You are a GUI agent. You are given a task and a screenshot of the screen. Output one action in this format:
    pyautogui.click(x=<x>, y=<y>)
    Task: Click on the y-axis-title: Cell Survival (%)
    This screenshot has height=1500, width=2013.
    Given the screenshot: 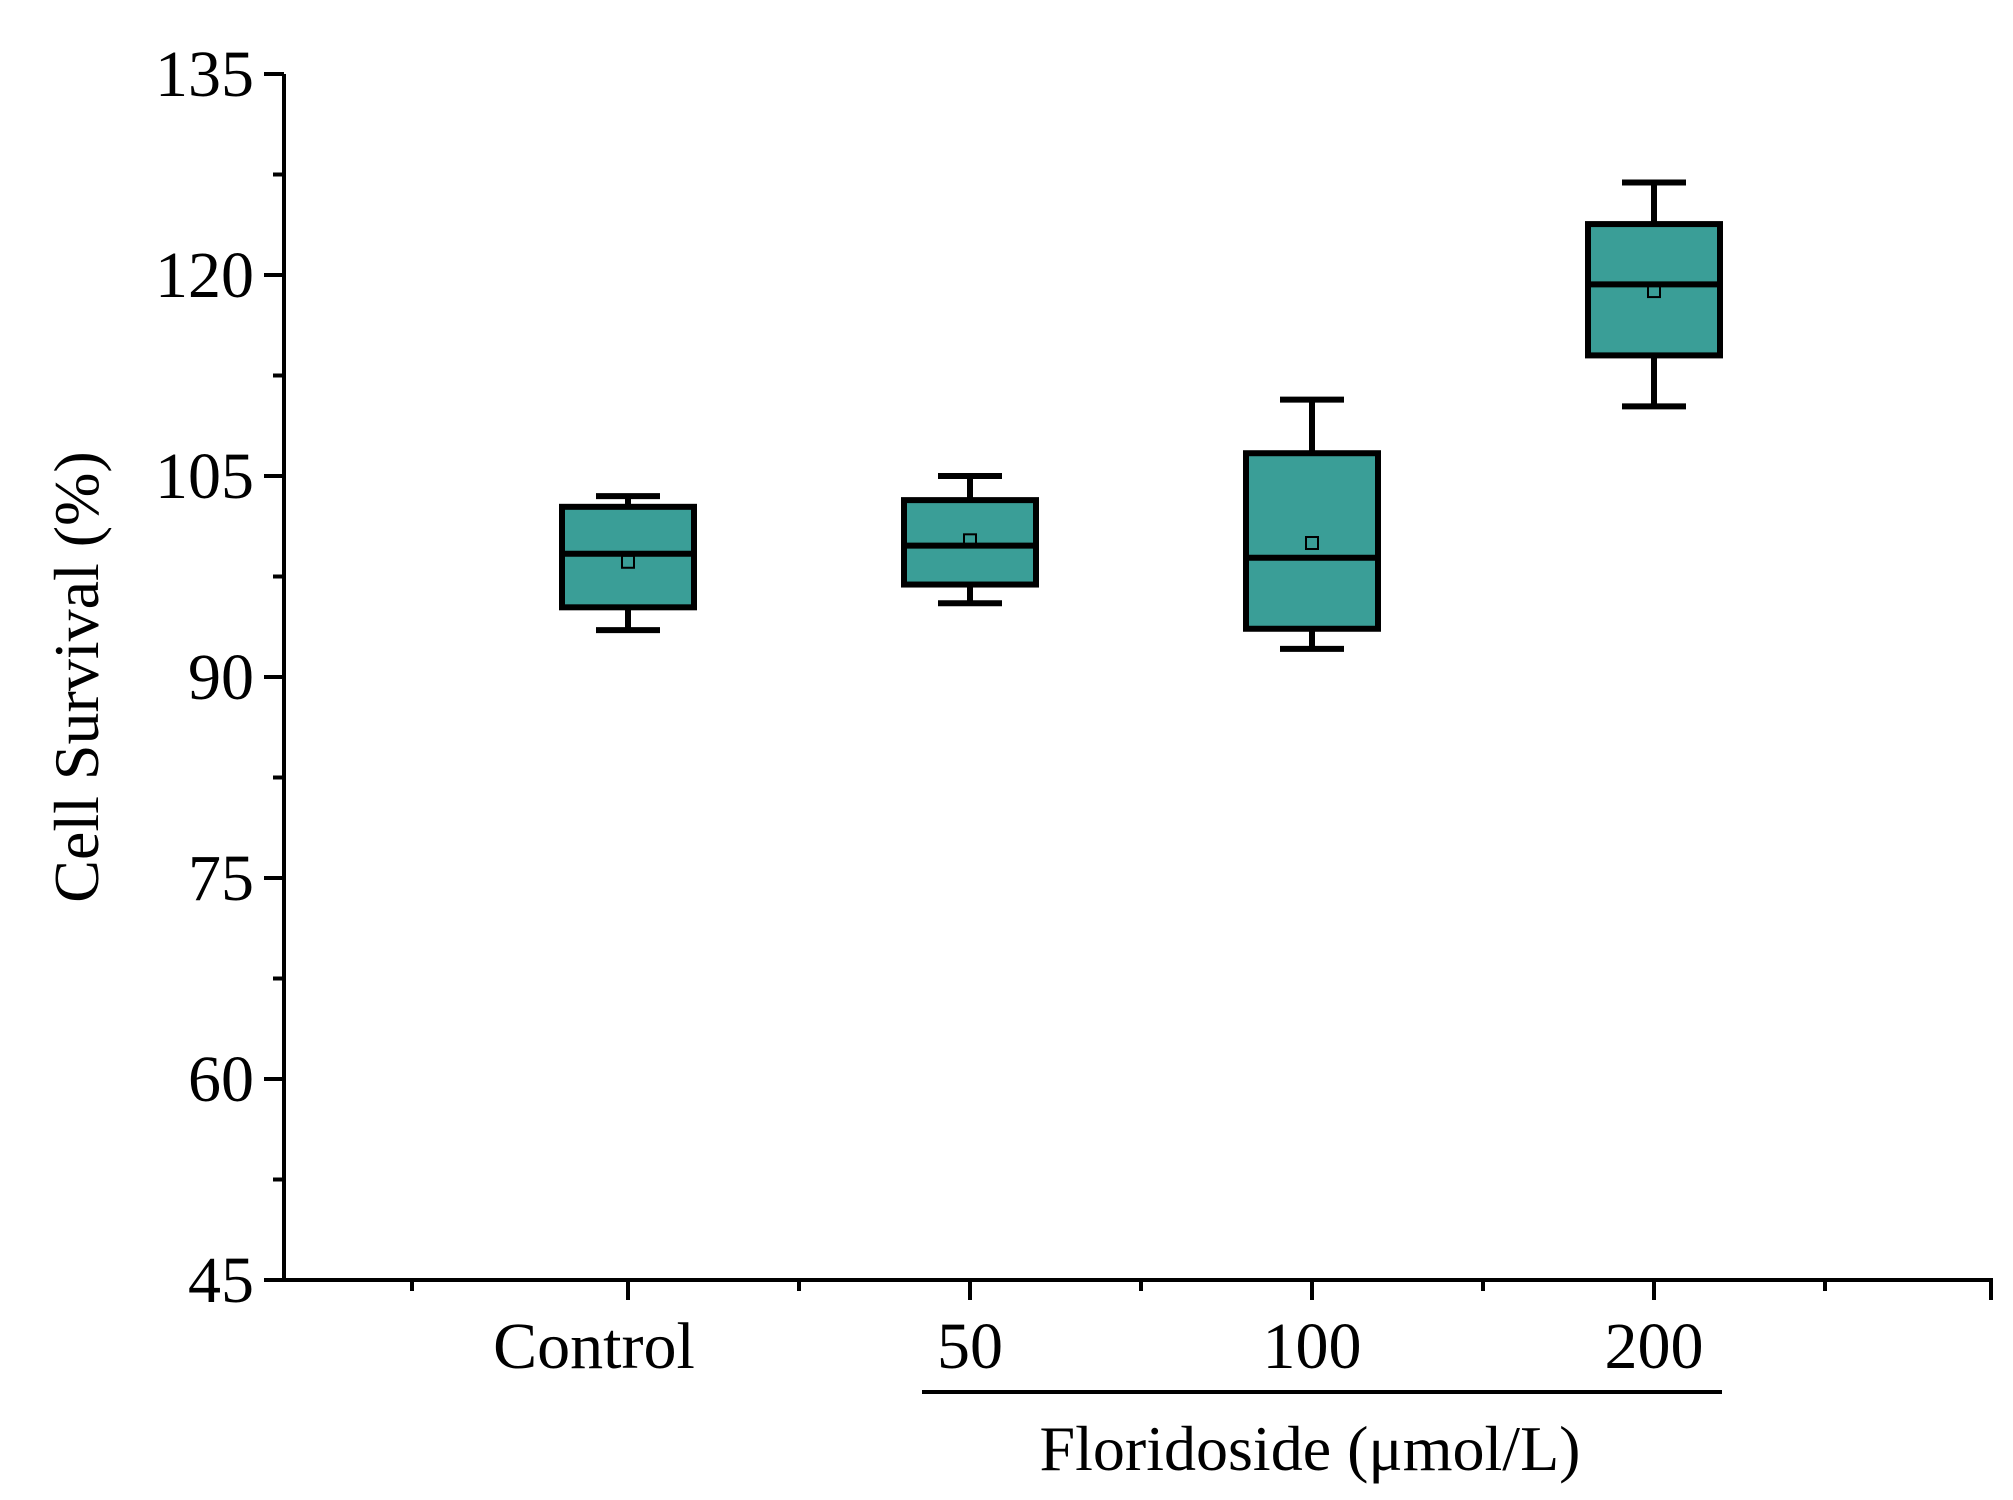 What is the action you would take?
    pyautogui.click(x=76, y=676)
    